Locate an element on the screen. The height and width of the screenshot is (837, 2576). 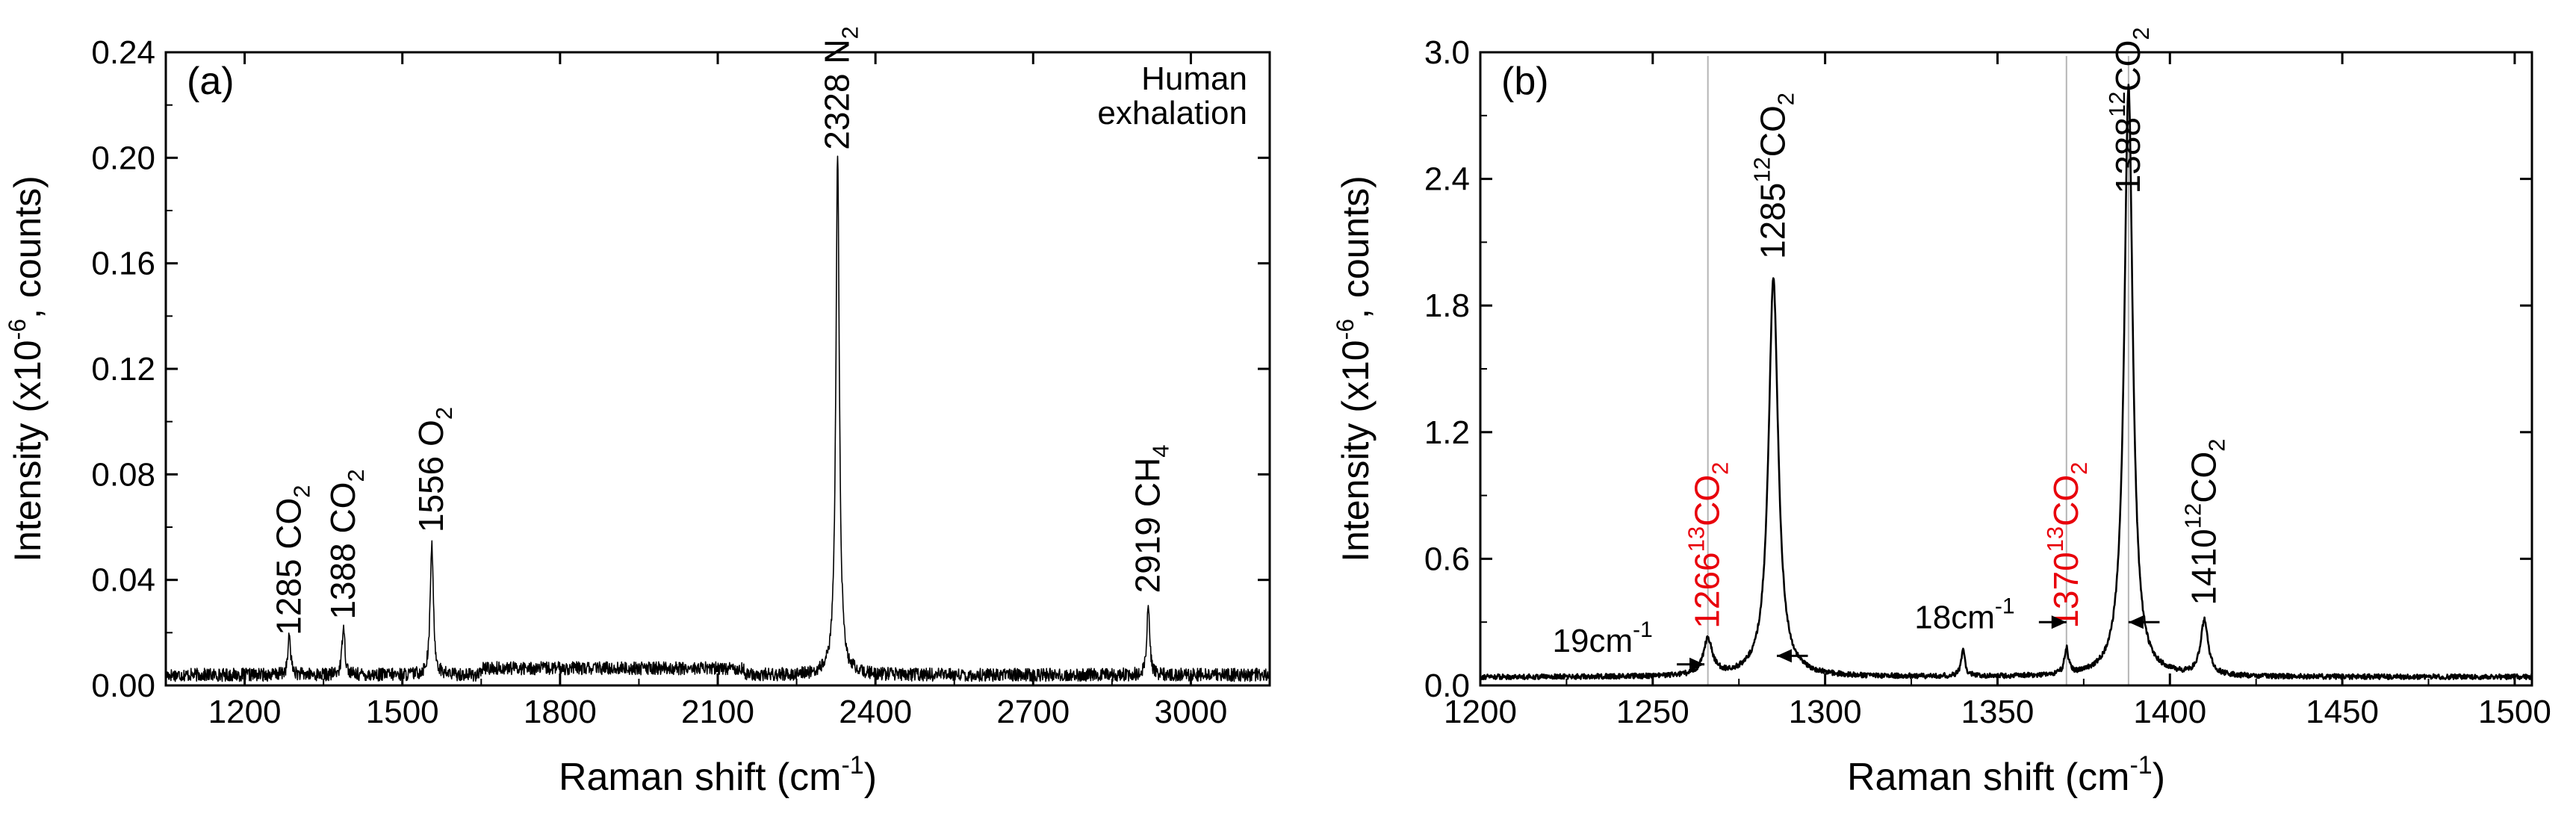
panel-a-x-tick-label-2400: 2400 is located at coordinates (876, 712).